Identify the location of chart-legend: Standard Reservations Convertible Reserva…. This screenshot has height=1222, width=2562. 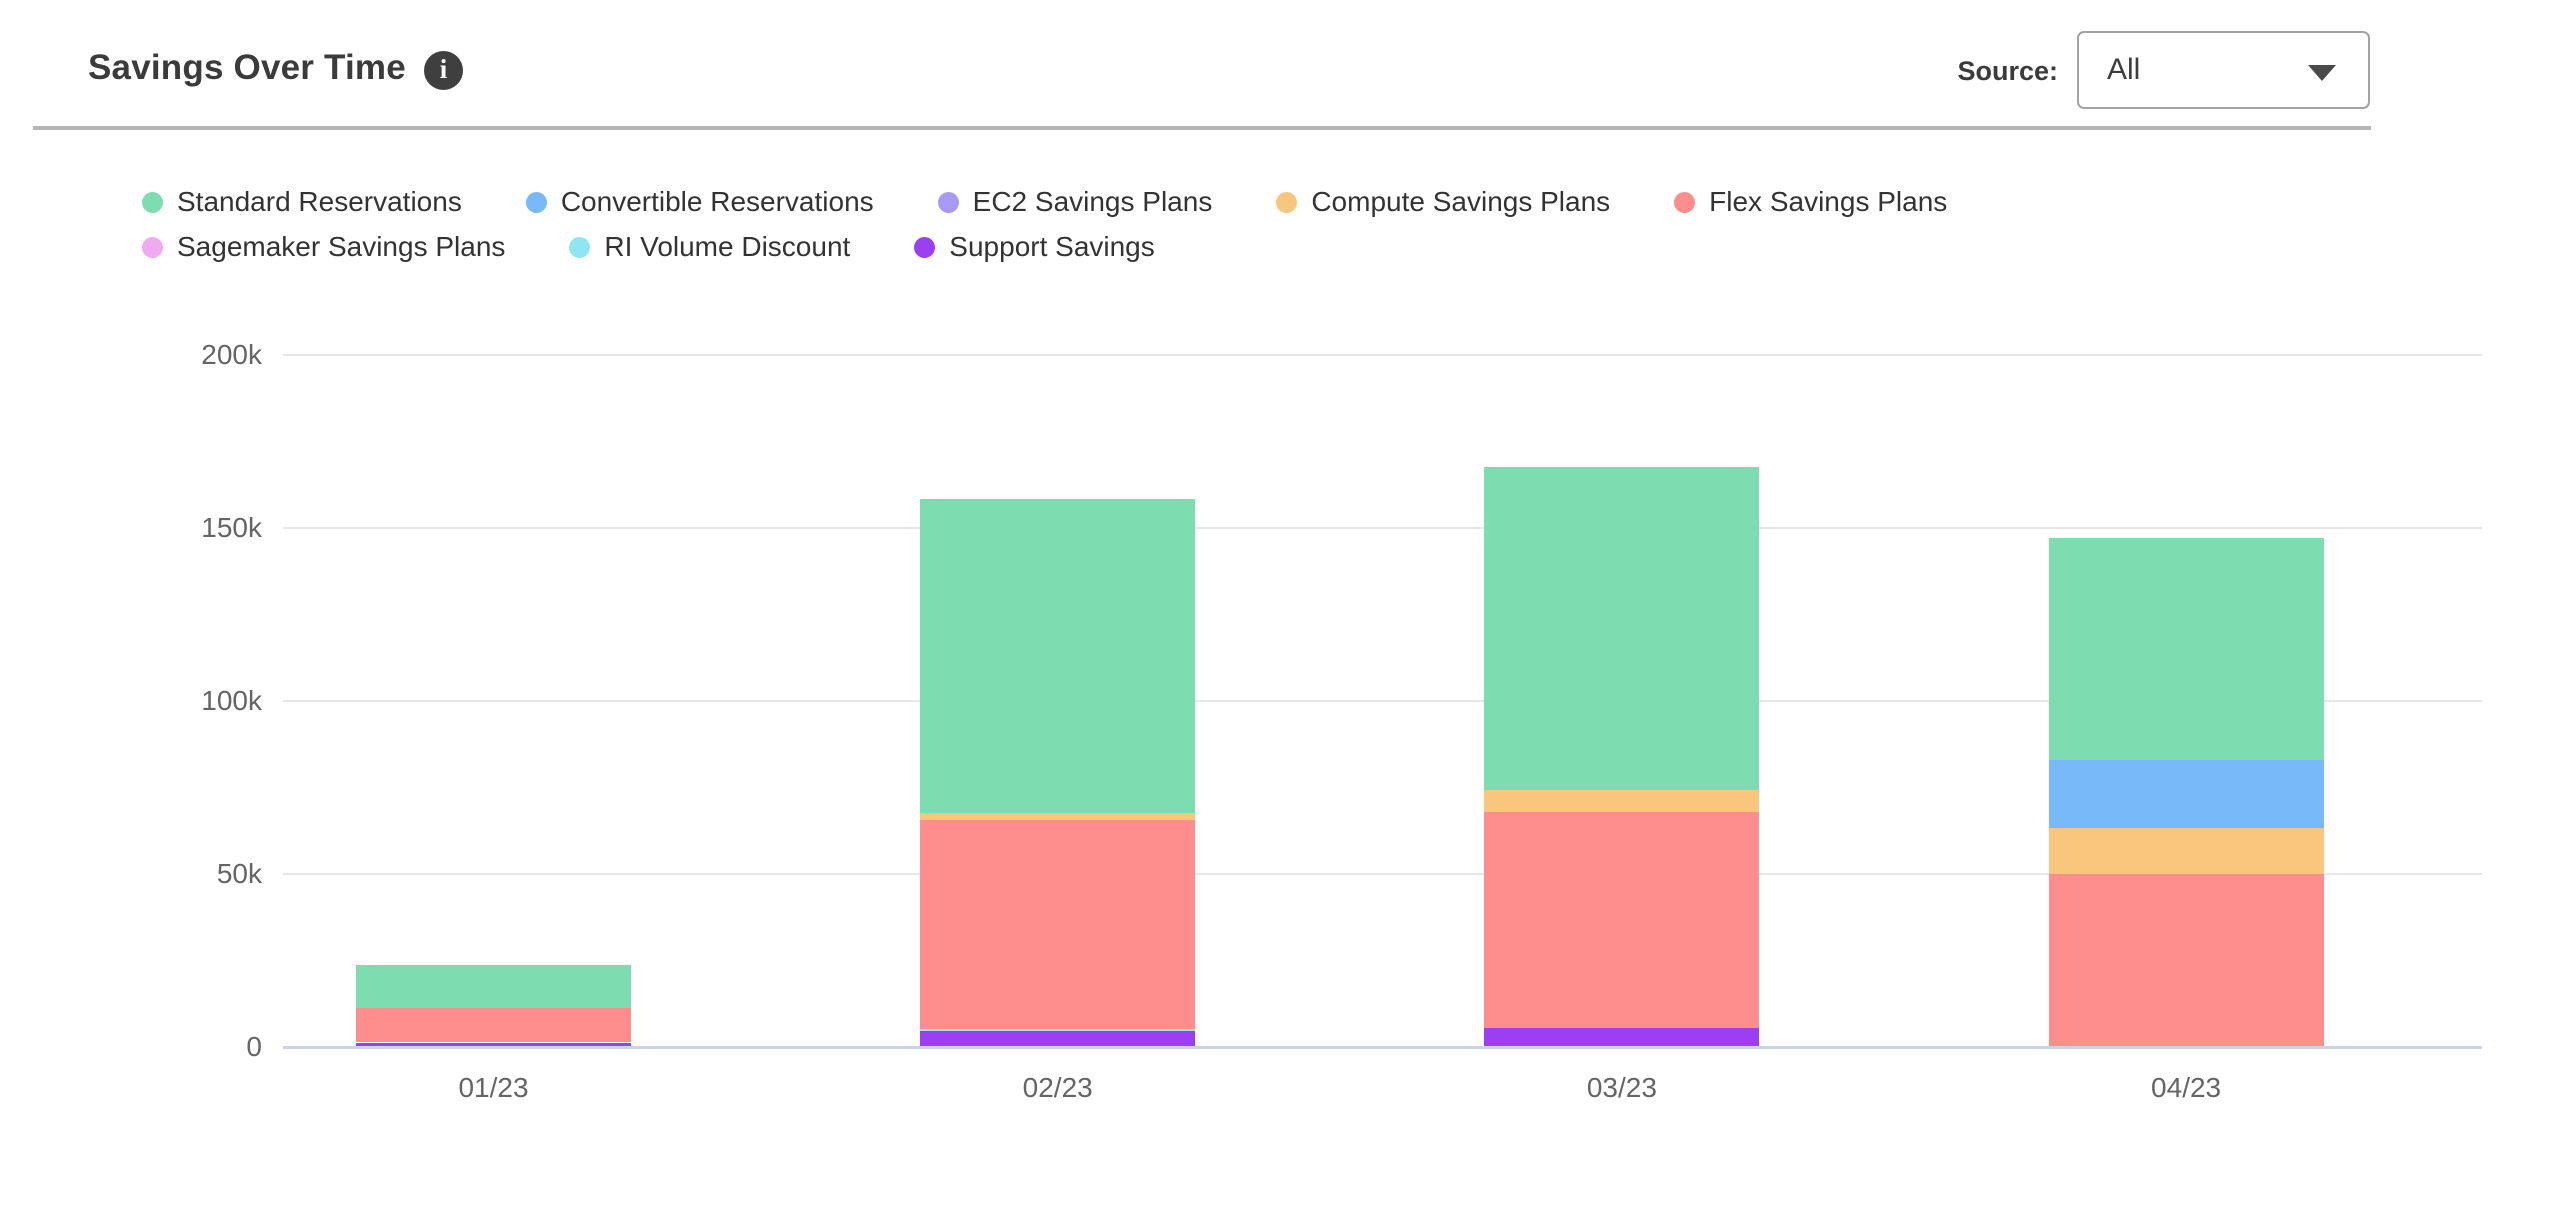
(1282, 224).